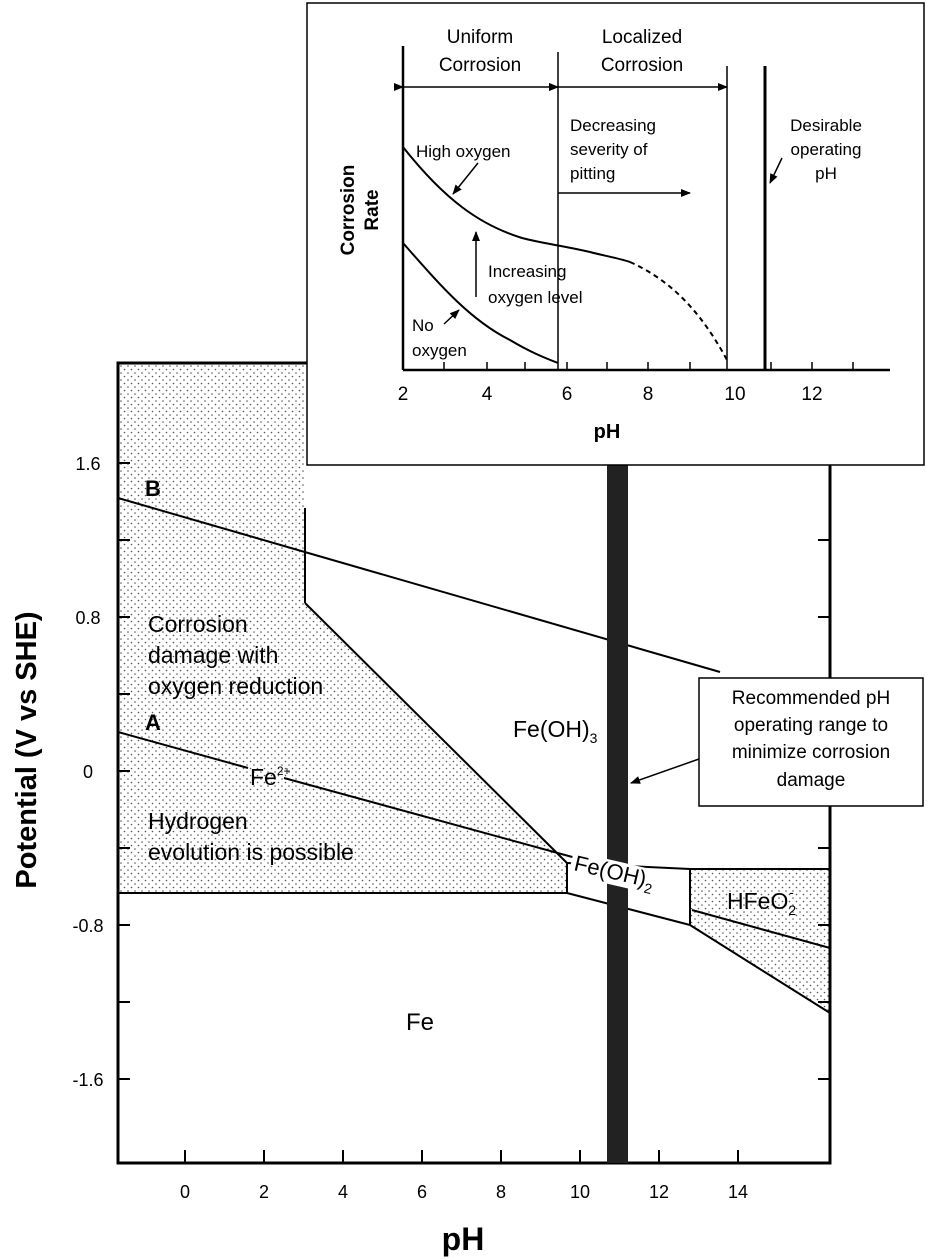  What do you see at coordinates (501, 1192) in the screenshot?
I see `x-tick-8: 8` at bounding box center [501, 1192].